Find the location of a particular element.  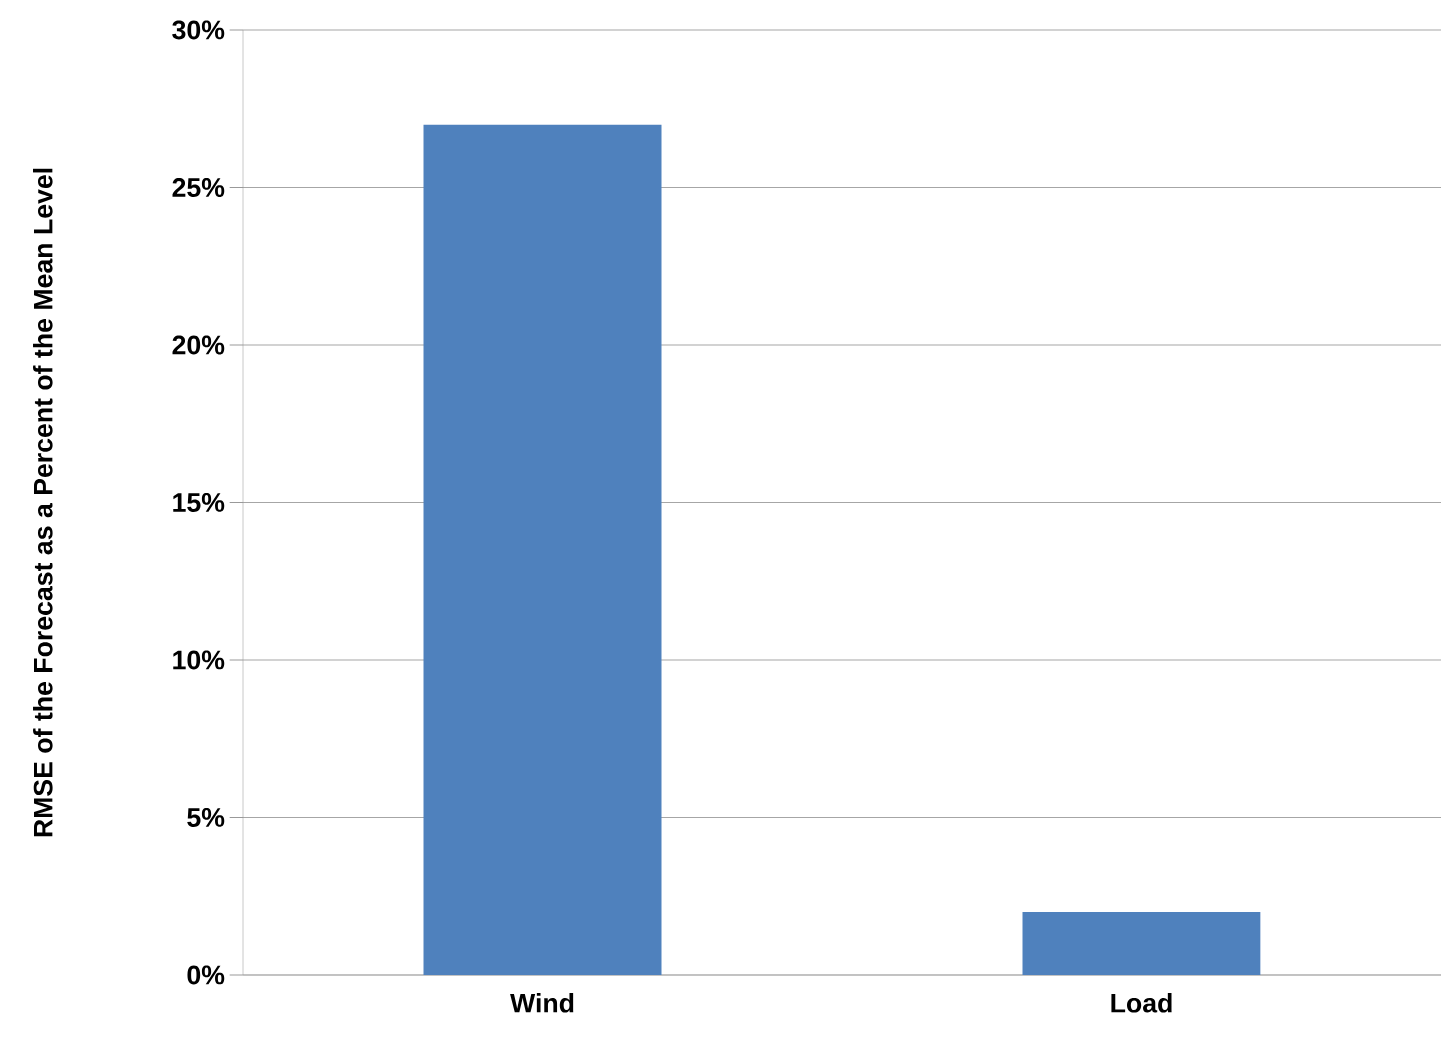

y-axis-title: RMSE of the Forecast as a Percent of the Mean Level is located at coordinates (43, 502).